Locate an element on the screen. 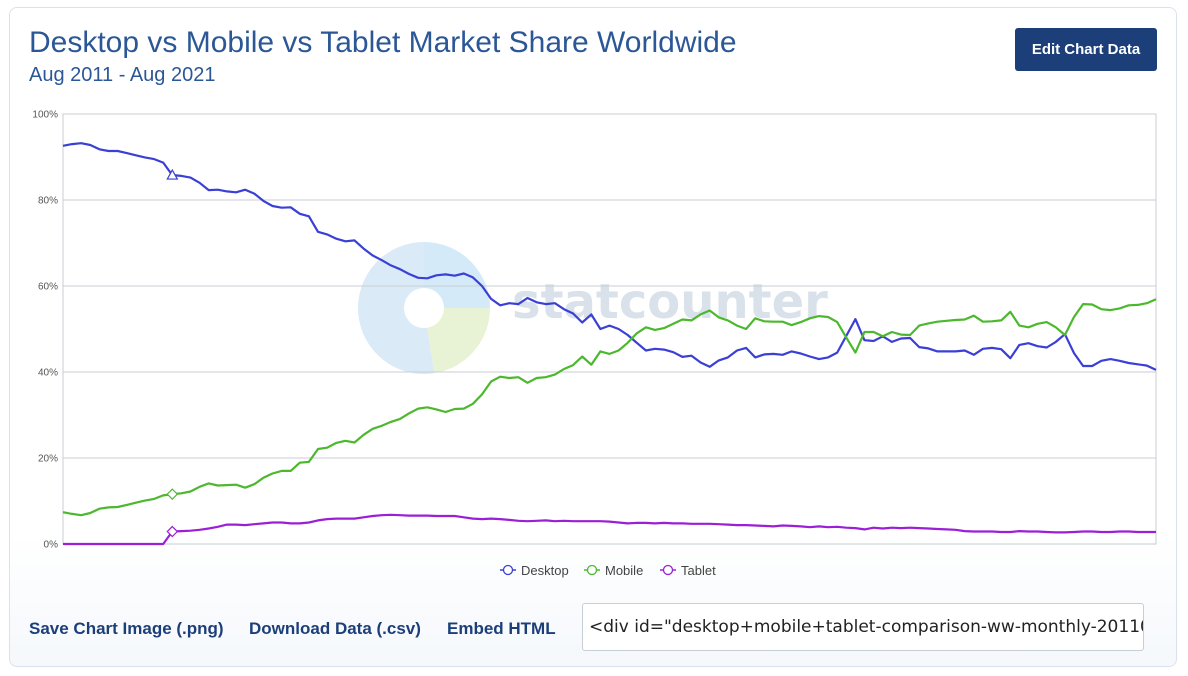 This screenshot has height=676, width=1188. y-tick-label: 80% is located at coordinates (48, 201).